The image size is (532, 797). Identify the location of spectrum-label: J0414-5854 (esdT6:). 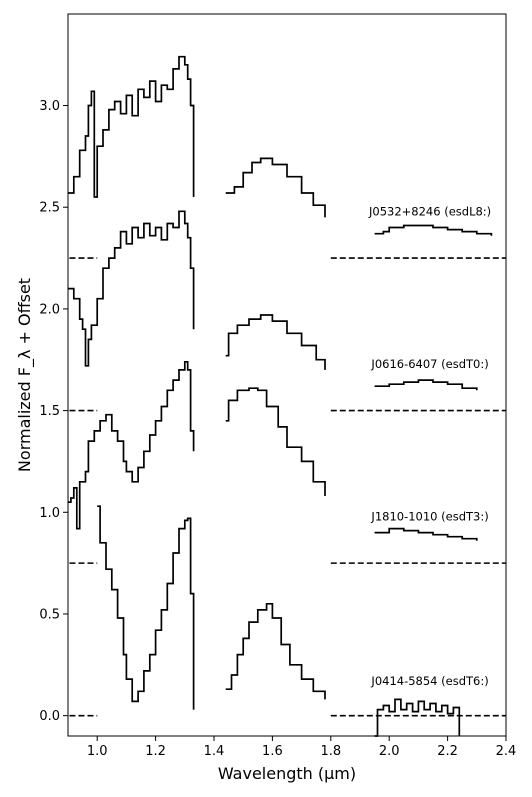
(429, 681).